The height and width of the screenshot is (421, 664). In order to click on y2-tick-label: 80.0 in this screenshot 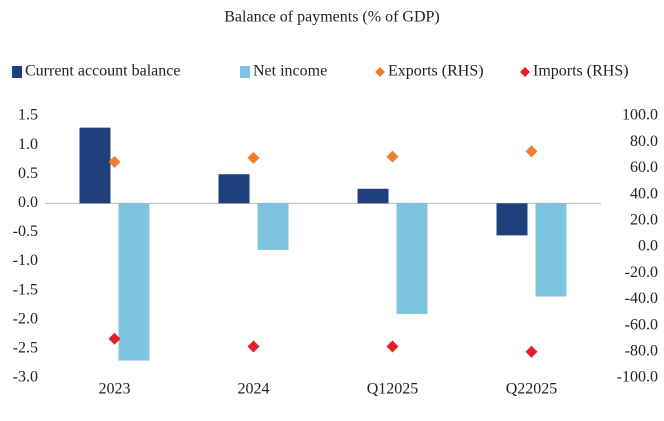, I will do `click(644, 141)`.